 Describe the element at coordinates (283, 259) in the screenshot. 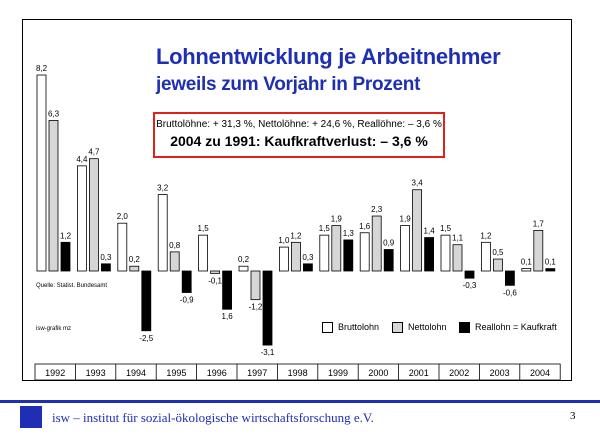

I see `bar-brutto-1998` at that location.